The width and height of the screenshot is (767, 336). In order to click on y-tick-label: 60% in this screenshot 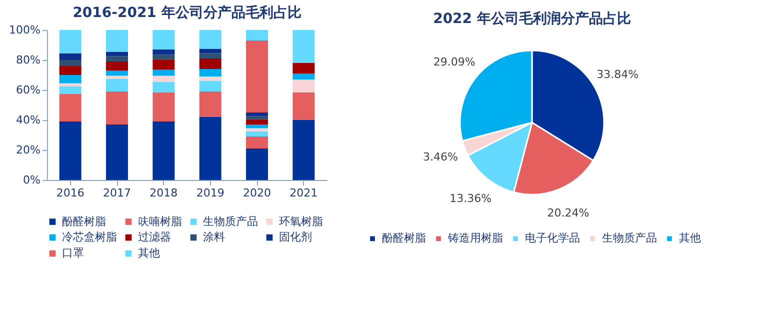, I will do `click(28, 90)`.